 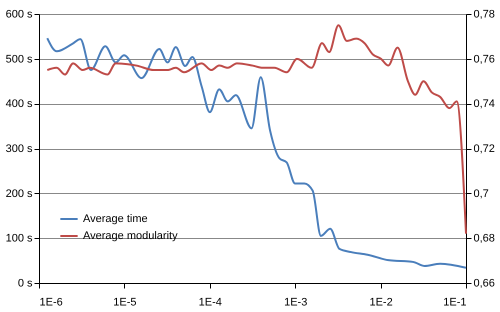 What do you see at coordinates (19, 149) in the screenshot?
I see `y-tick-label: 300 s` at bounding box center [19, 149].